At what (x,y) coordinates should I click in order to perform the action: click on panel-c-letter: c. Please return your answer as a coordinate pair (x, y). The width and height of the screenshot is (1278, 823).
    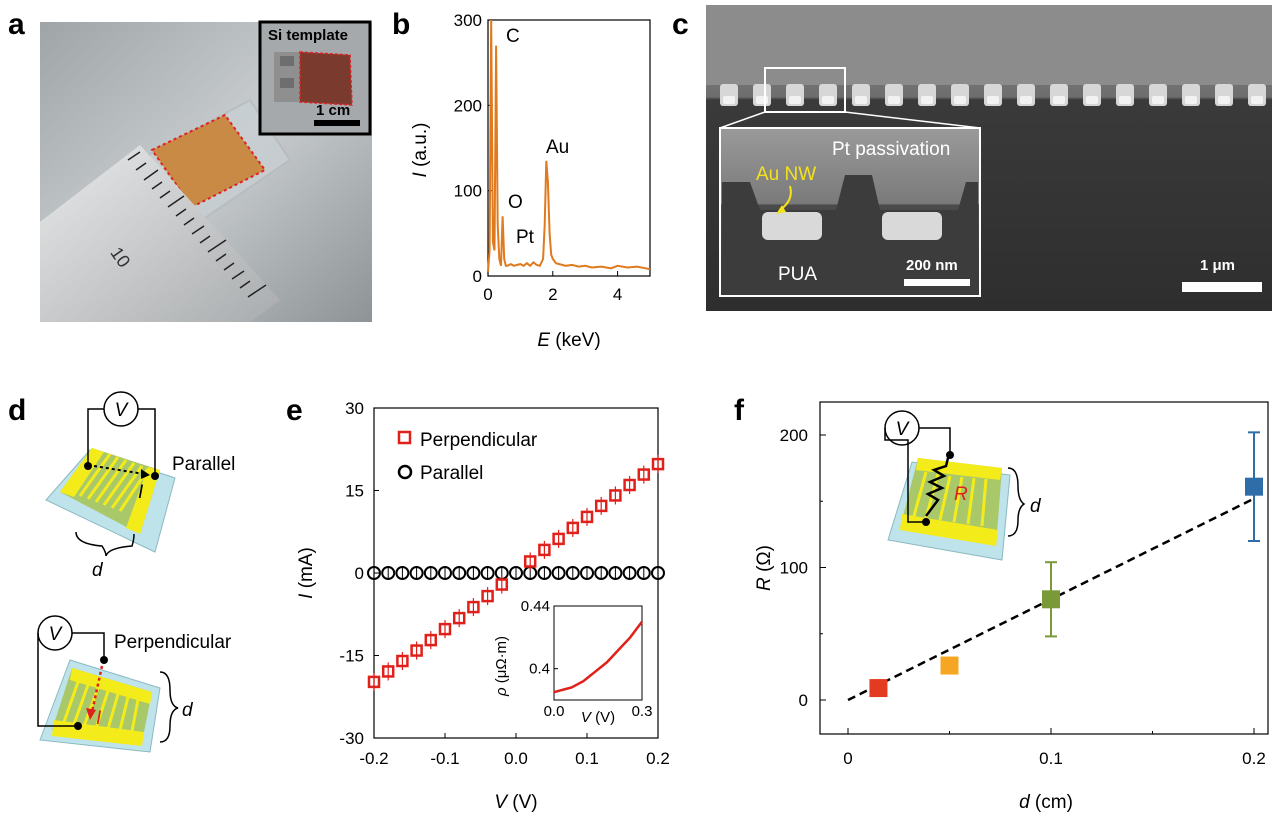
    Looking at the image, I should click on (680, 24).